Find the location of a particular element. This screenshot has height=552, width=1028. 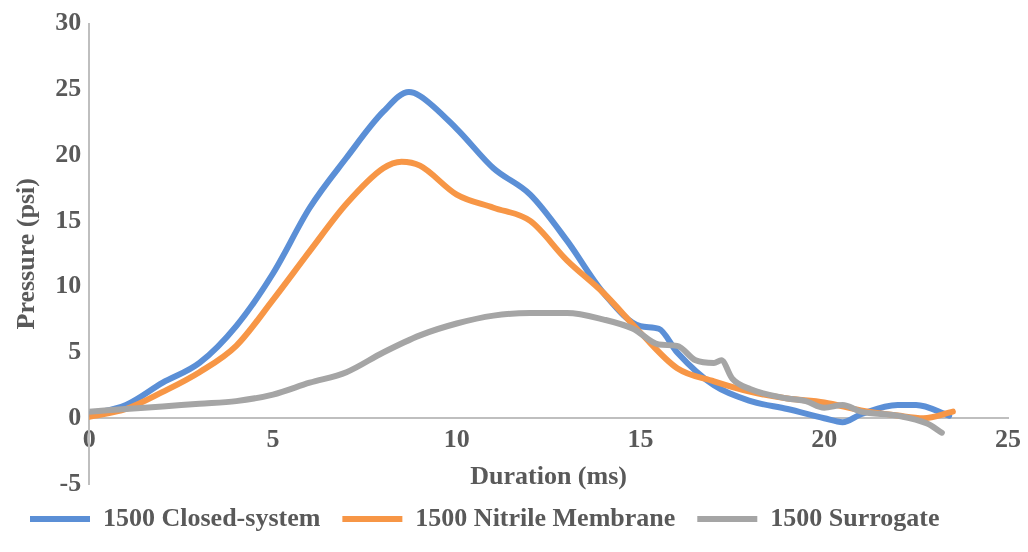

x-tick-label: 15 is located at coordinates (640, 438).